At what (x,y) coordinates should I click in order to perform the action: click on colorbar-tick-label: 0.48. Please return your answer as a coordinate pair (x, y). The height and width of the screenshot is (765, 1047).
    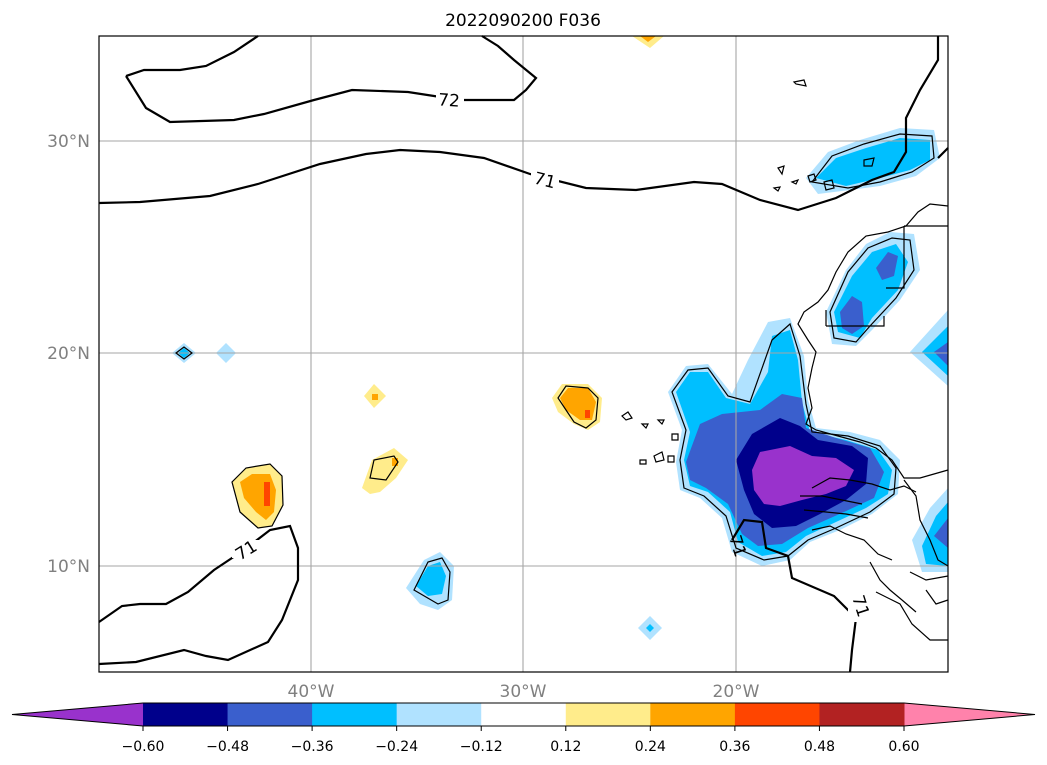
    Looking at the image, I should click on (819, 747).